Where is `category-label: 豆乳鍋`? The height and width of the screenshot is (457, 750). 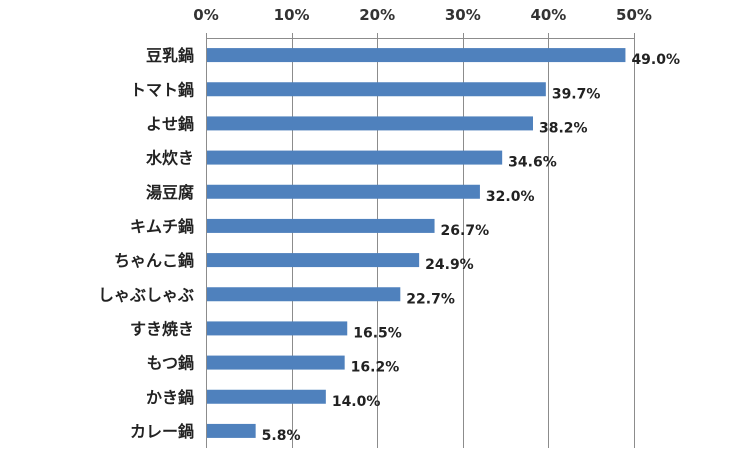 category-label: 豆乳鍋 is located at coordinates (170, 55).